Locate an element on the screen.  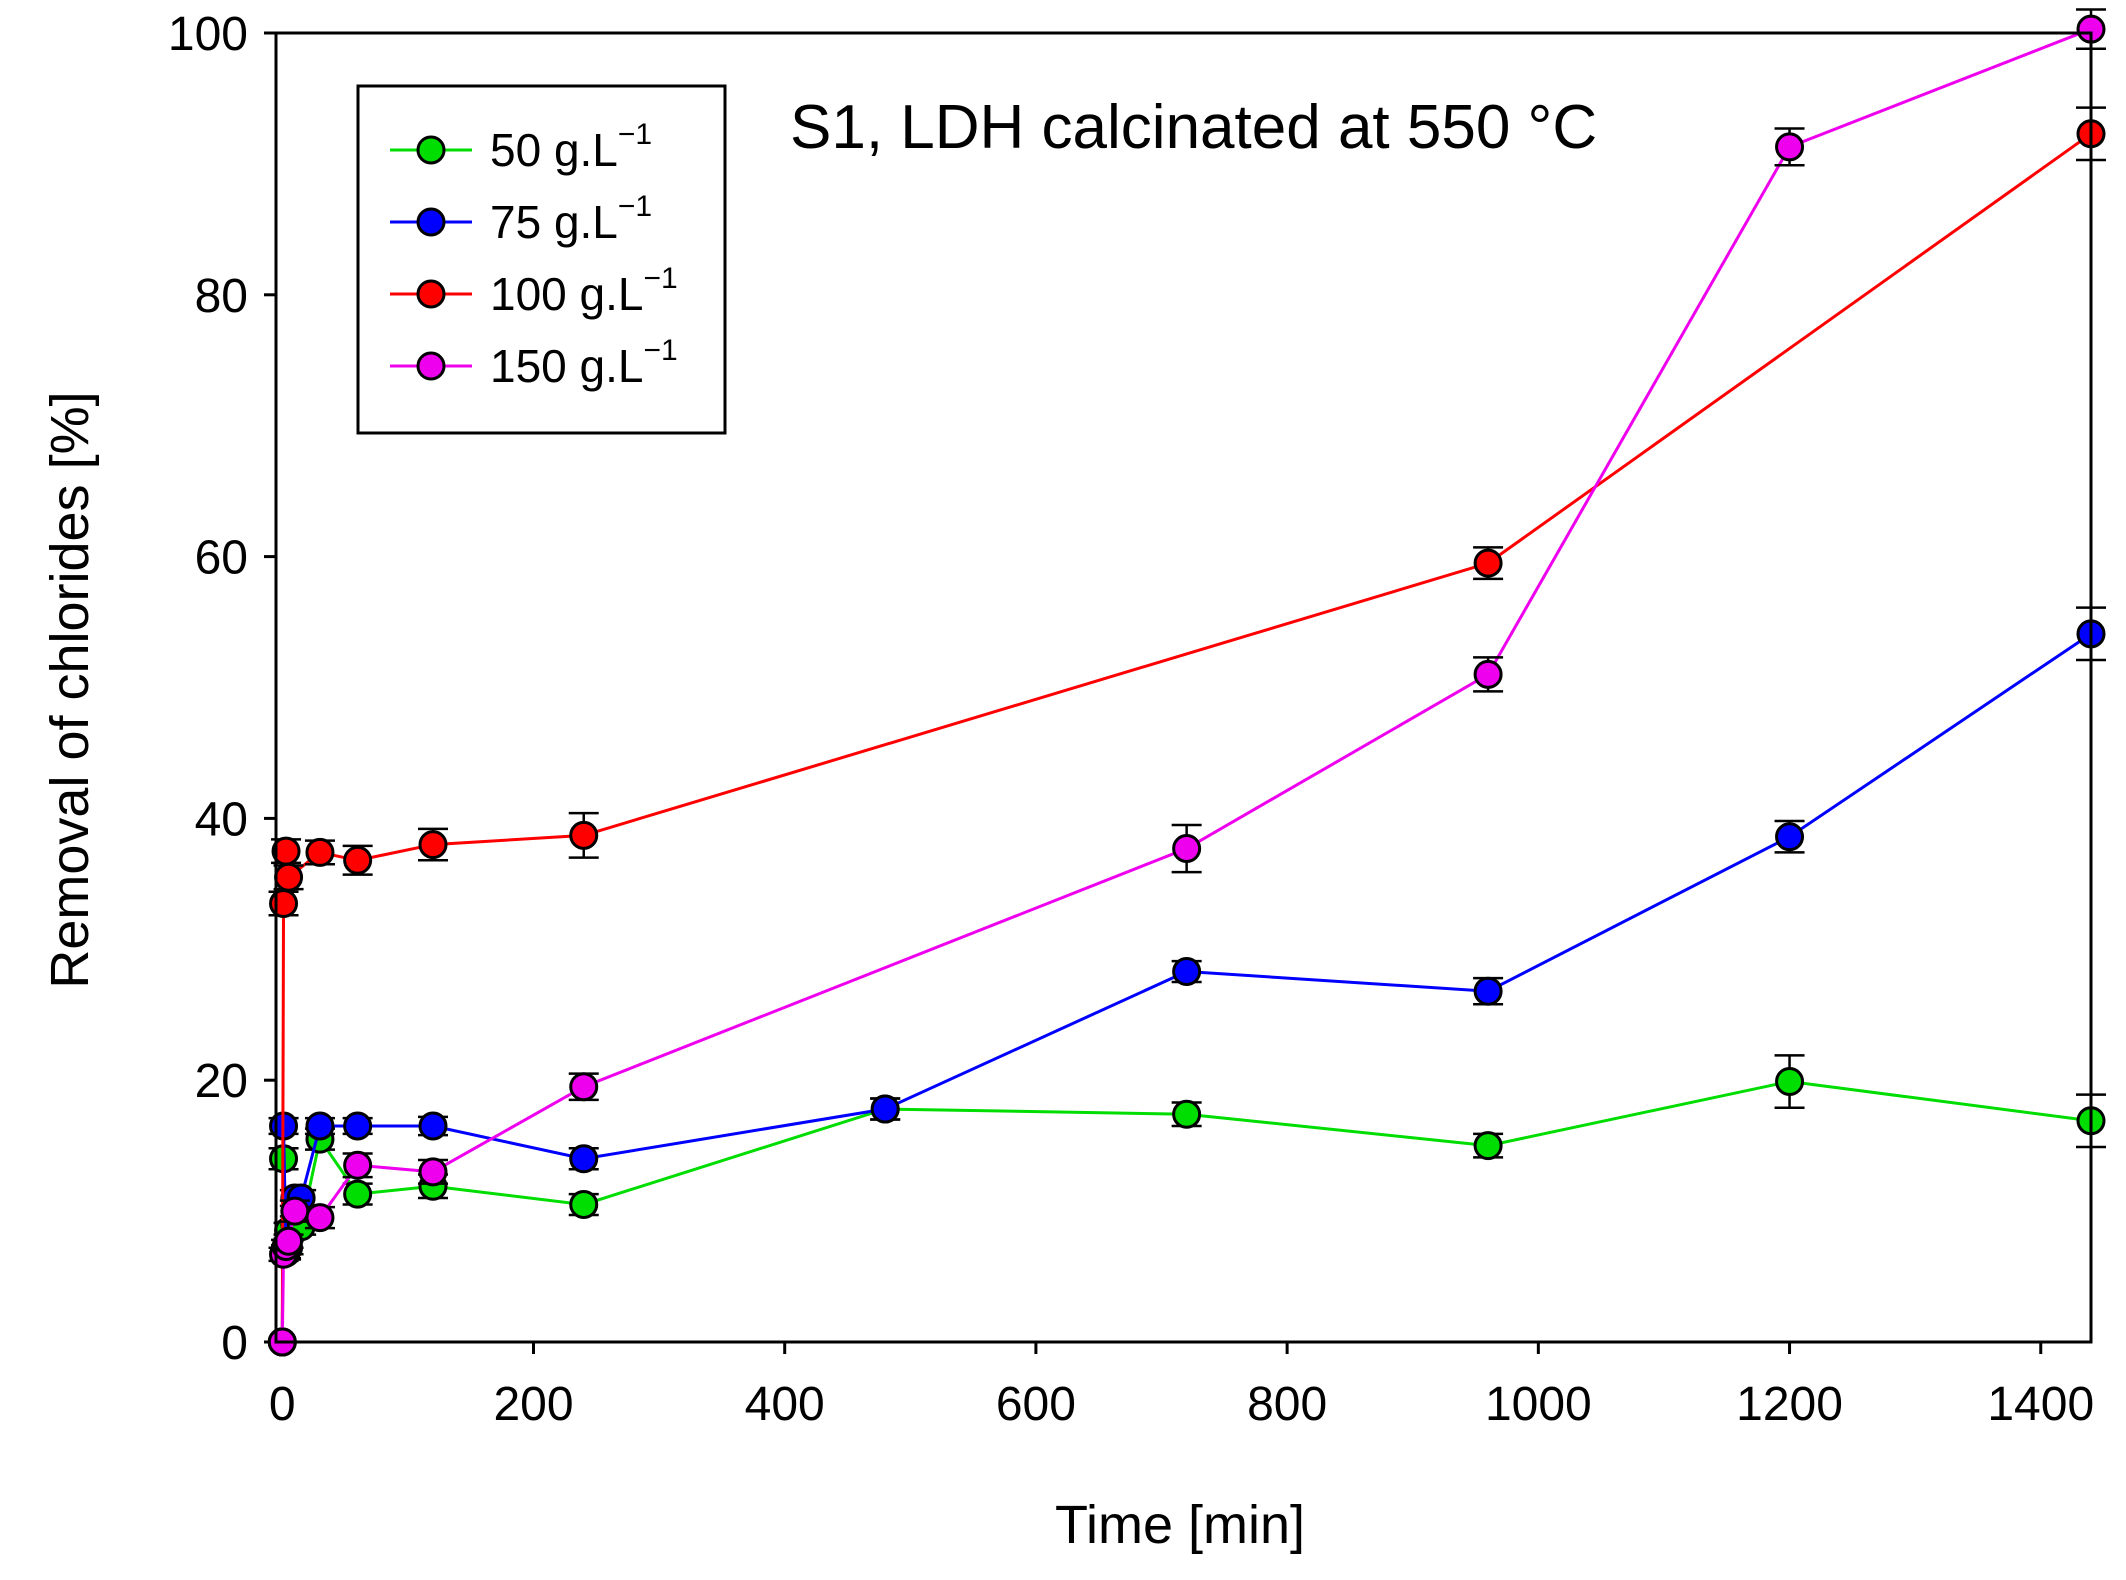
y-tick-label: 20 is located at coordinates (221, 1081).